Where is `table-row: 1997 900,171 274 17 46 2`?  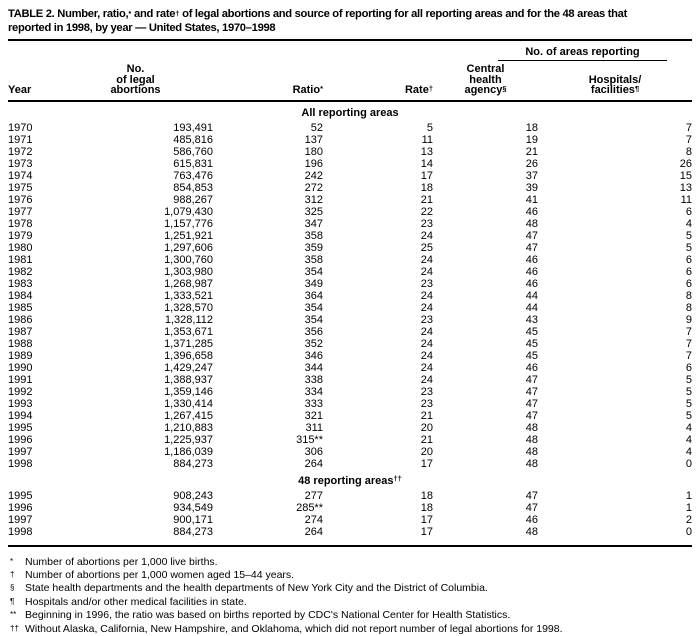
table-row: 1997 900,171 274 17 46 2 is located at coordinates (350, 520).